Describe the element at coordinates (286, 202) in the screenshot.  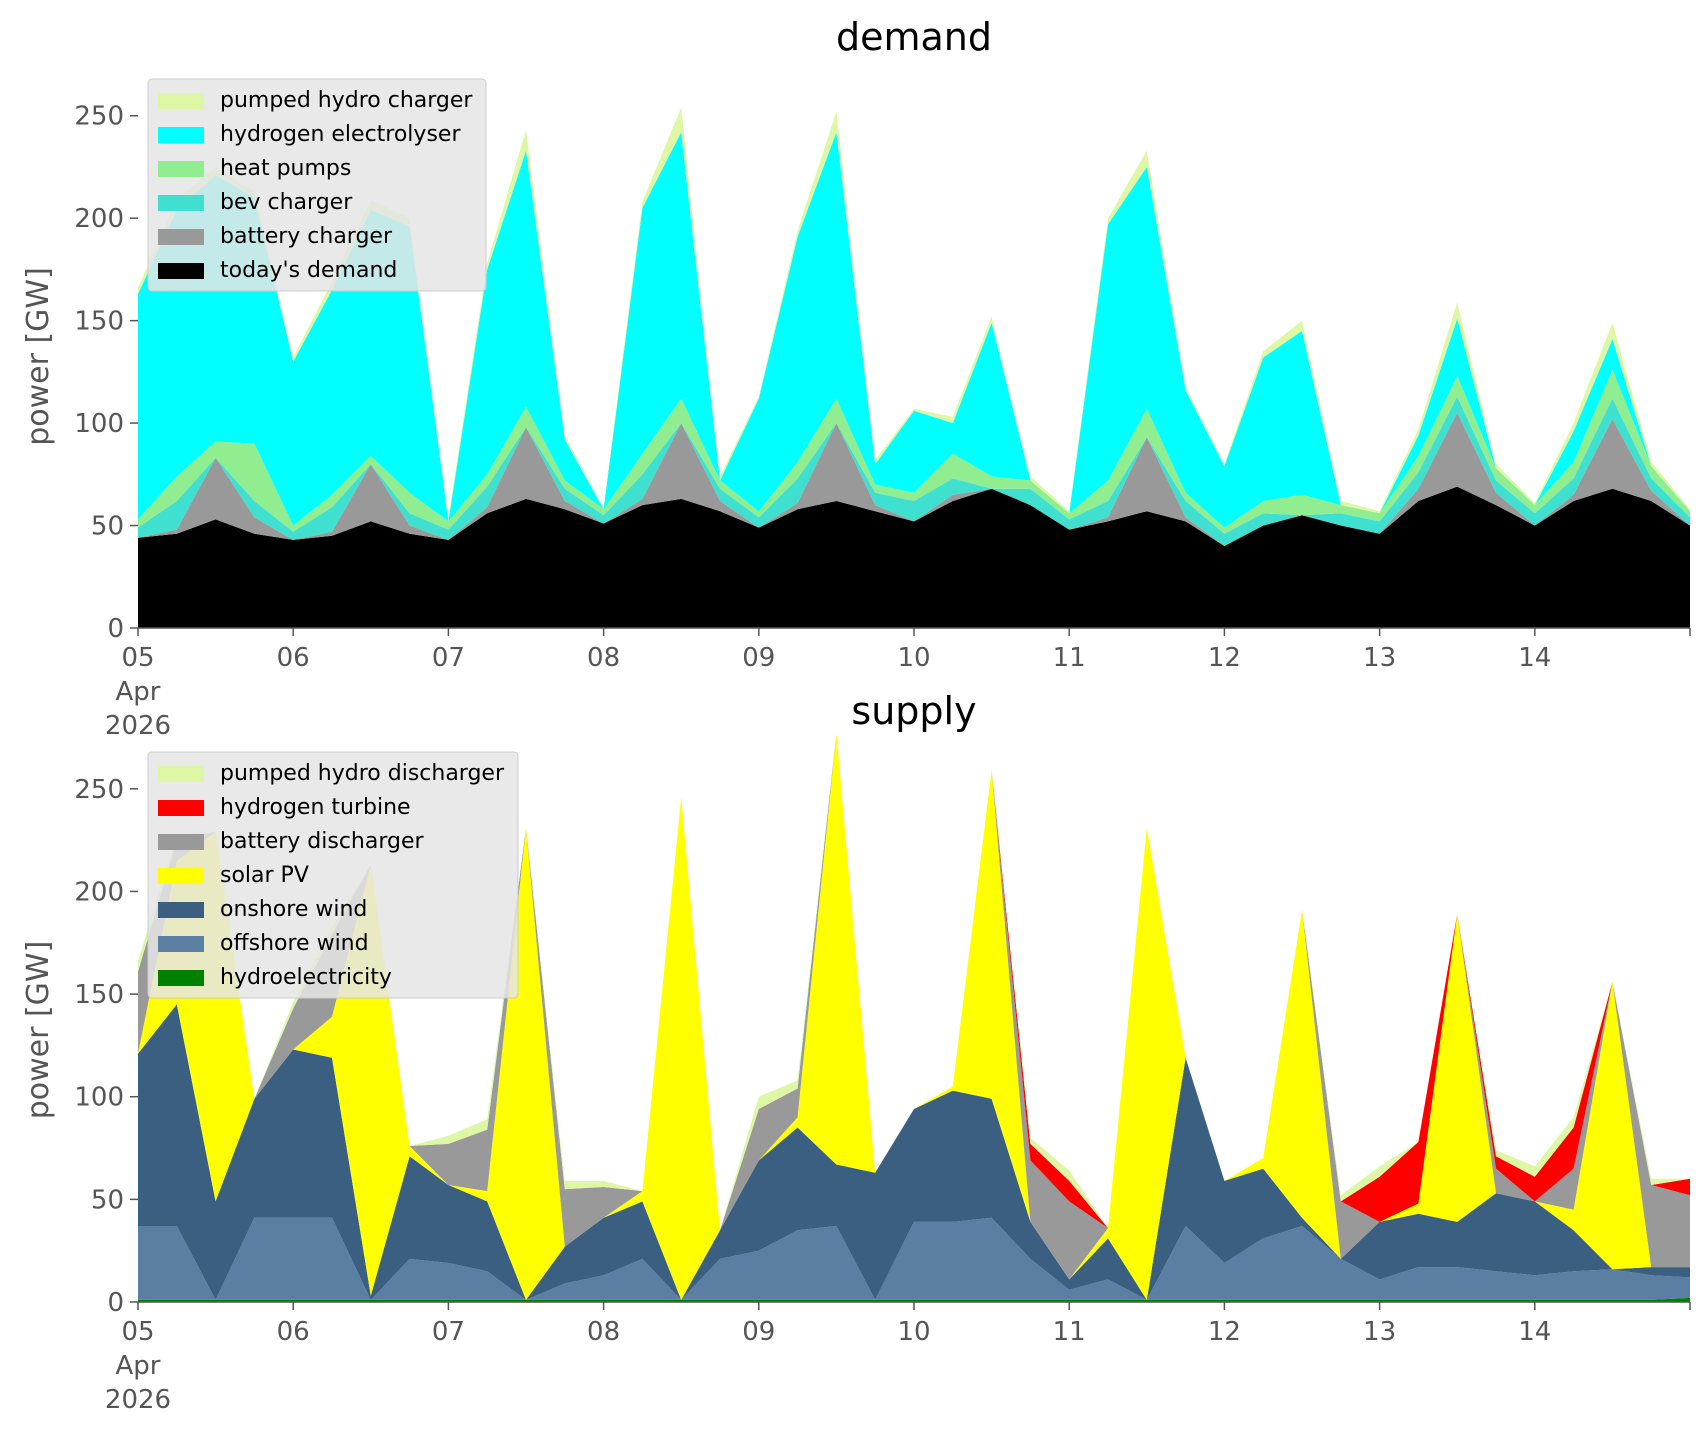
I see `legend-label: bev charger` at that location.